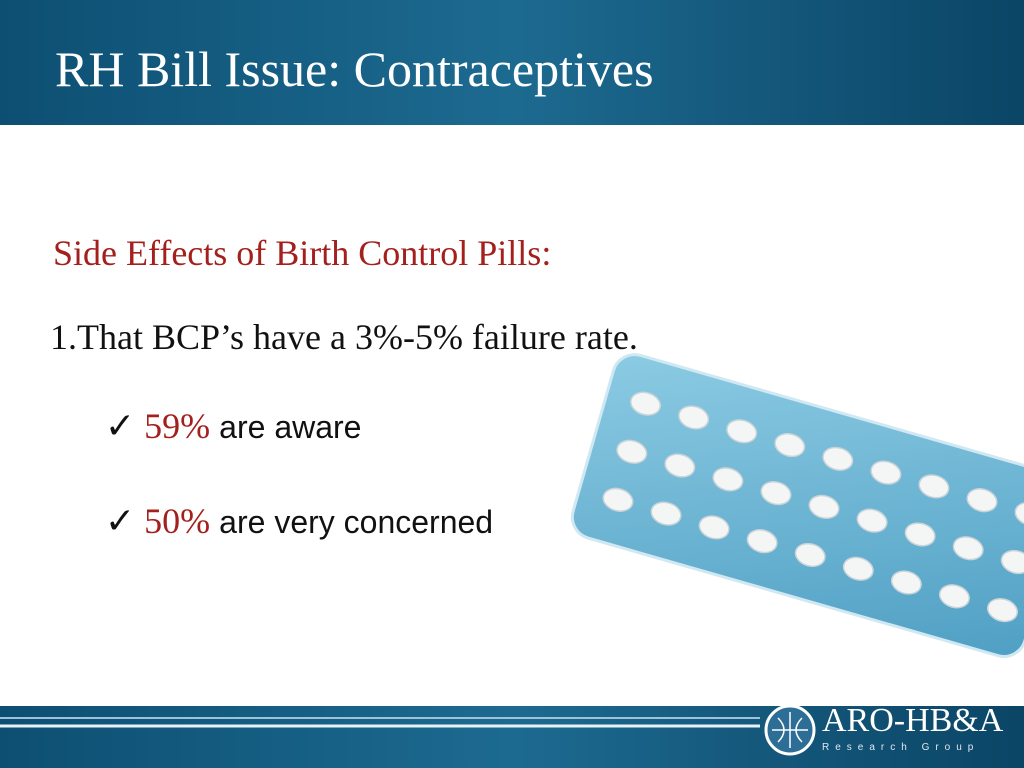 The height and width of the screenshot is (768, 1024). What do you see at coordinates (354, 69) in the screenshot?
I see `slide-title: RH Bill Issue: Contraceptives` at bounding box center [354, 69].